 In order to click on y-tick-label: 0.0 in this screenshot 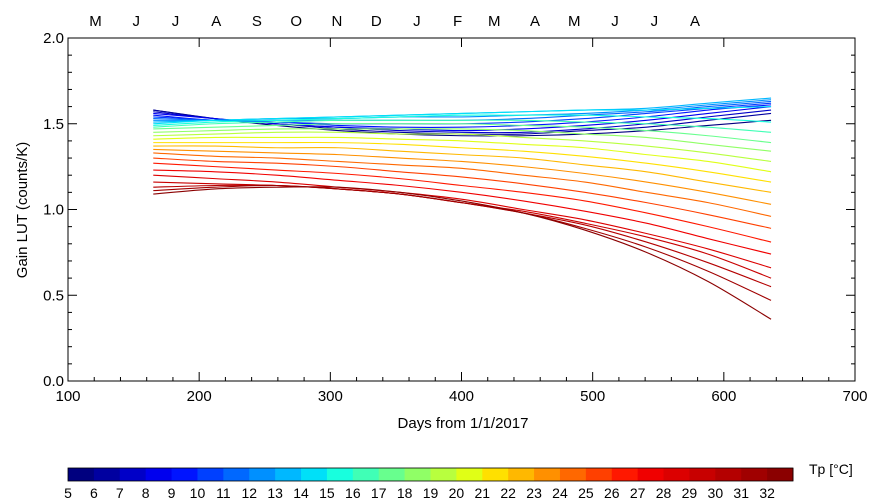, I will do `click(53, 381)`.